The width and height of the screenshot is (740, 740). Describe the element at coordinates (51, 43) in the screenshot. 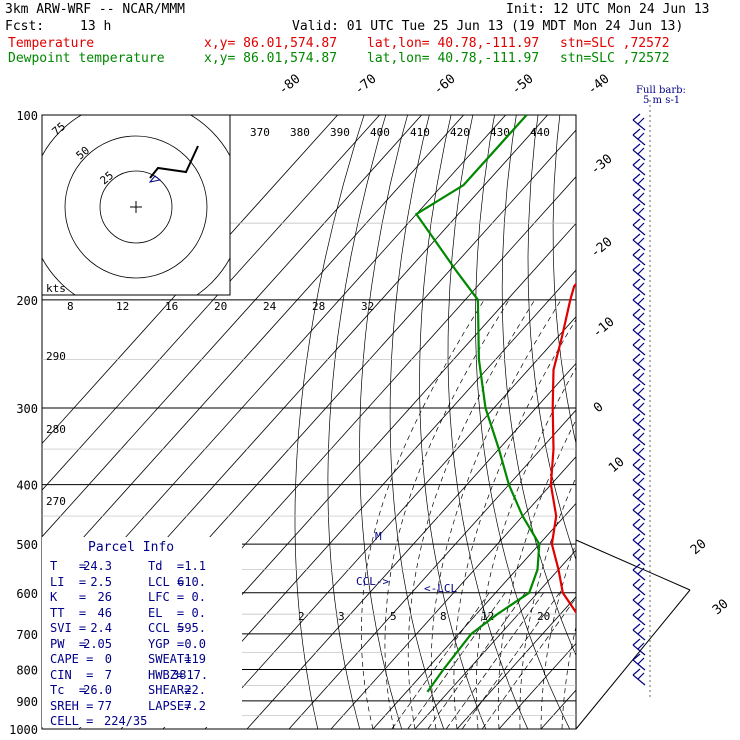

I see `temperature-legend-label: Temperature` at that location.